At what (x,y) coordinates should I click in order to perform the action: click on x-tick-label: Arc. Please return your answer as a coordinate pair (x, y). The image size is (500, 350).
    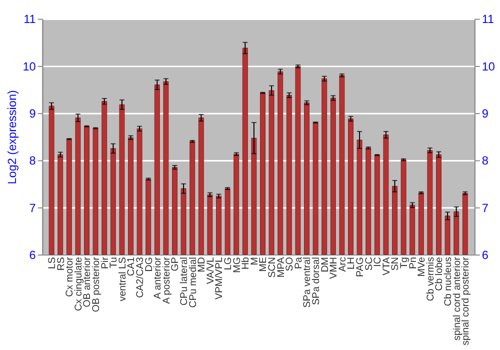
    Looking at the image, I should click on (342, 264).